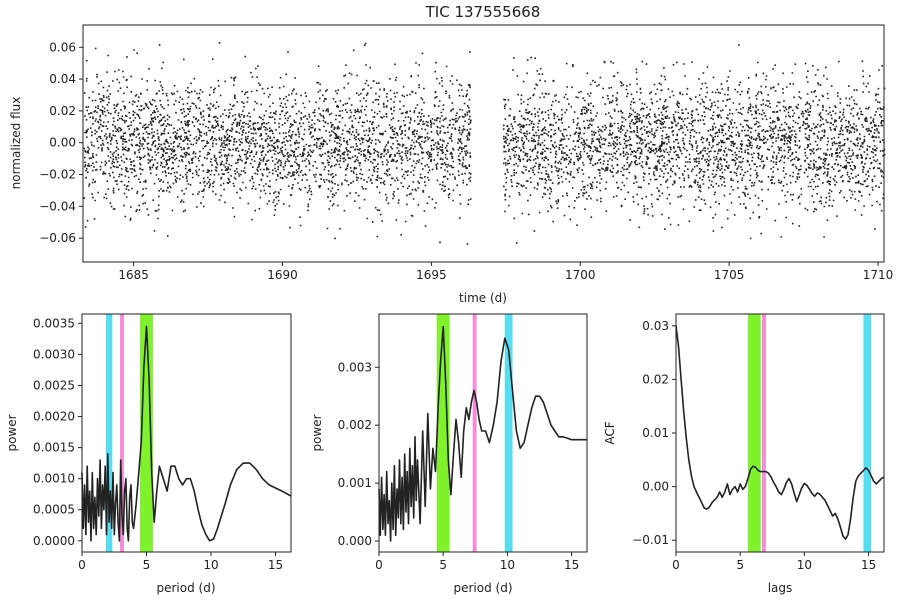  Describe the element at coordinates (54, 417) in the screenshot. I see `y-tick-label: 0.0020` at that location.